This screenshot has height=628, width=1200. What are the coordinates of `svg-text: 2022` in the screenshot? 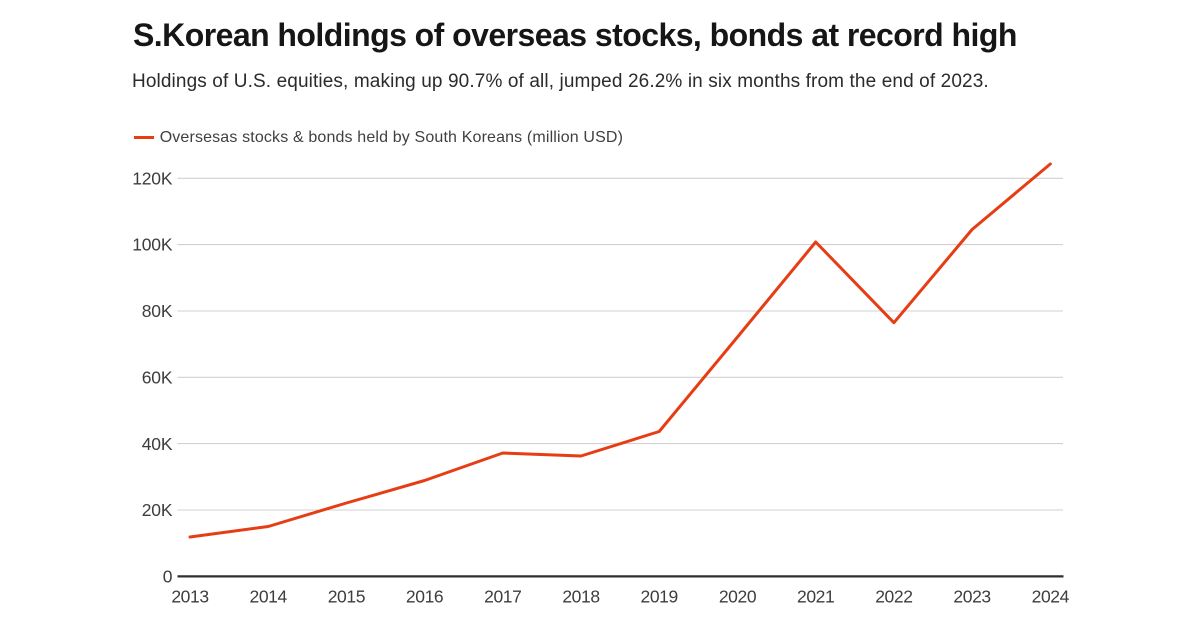 It's located at (893, 596).